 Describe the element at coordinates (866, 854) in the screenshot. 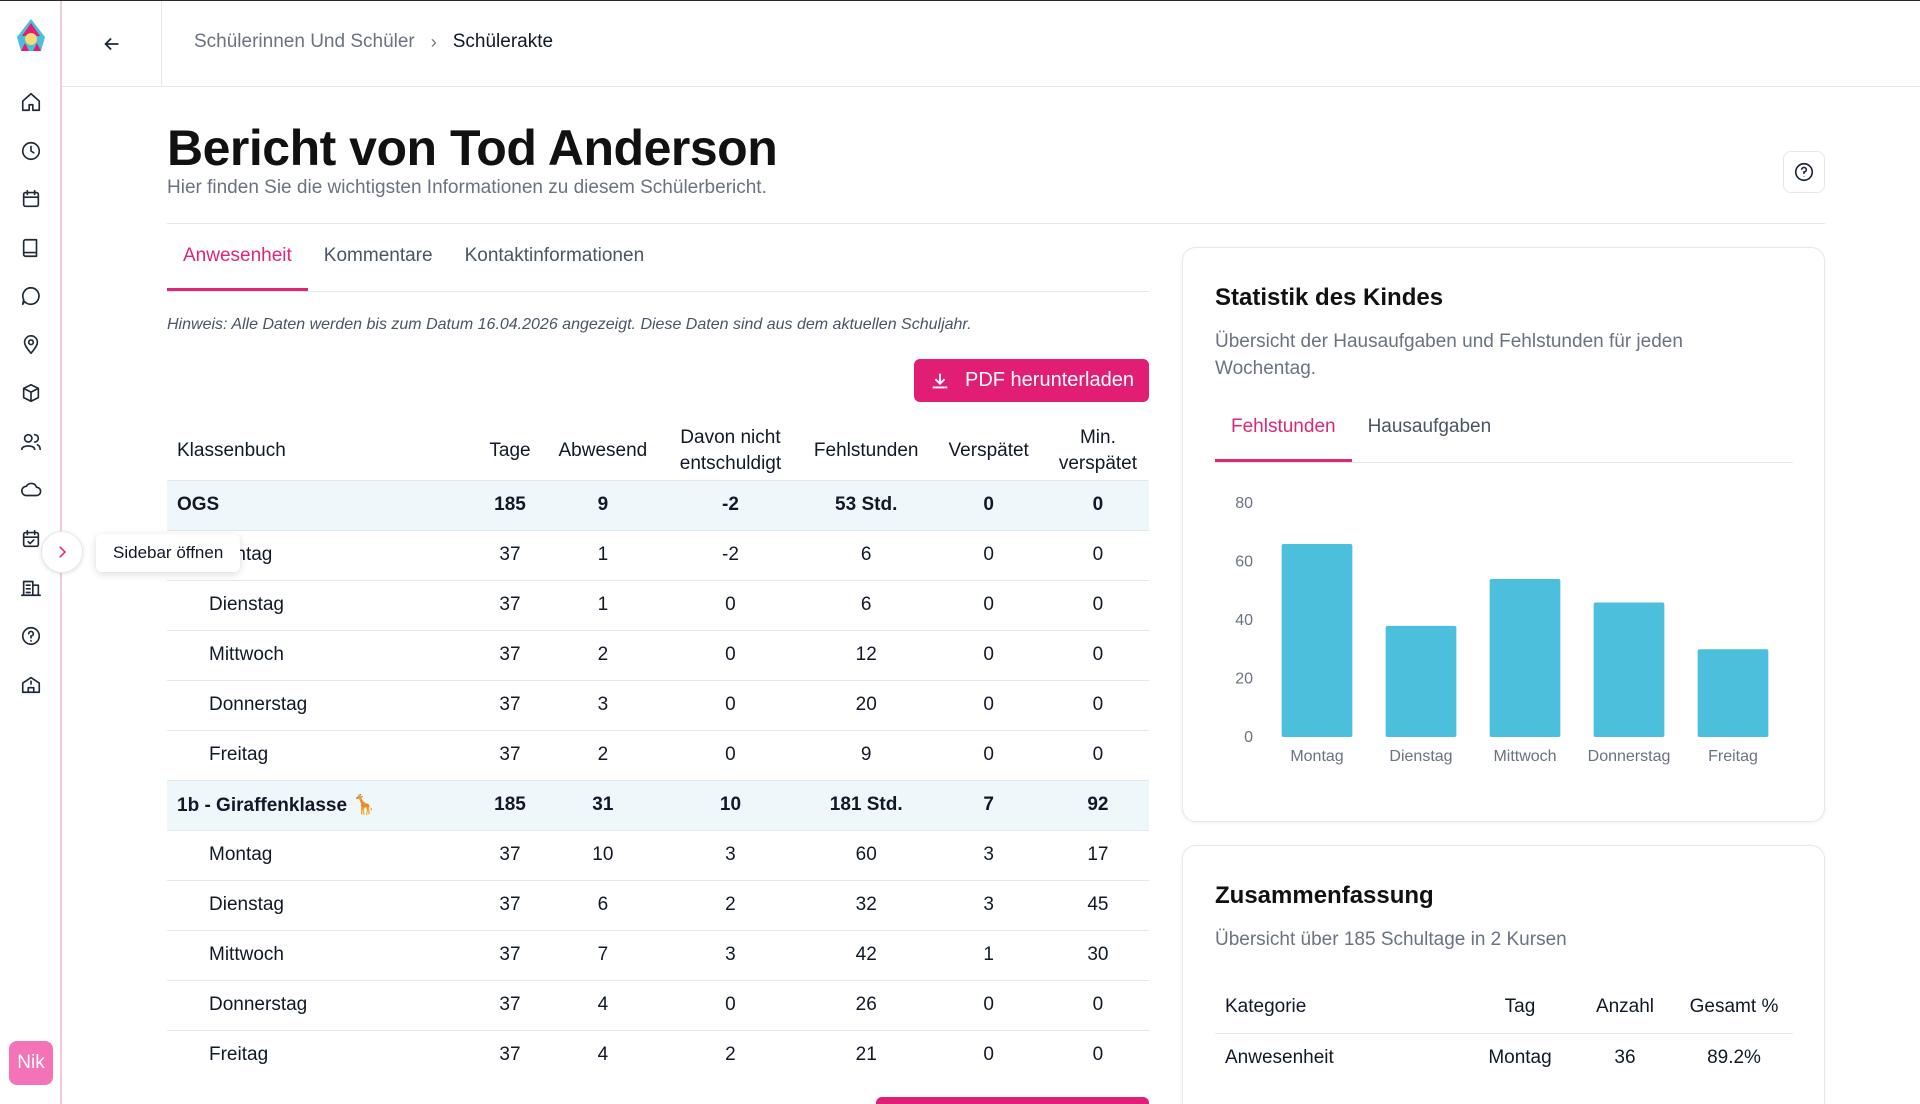

I see `table-cell: 60` at that location.